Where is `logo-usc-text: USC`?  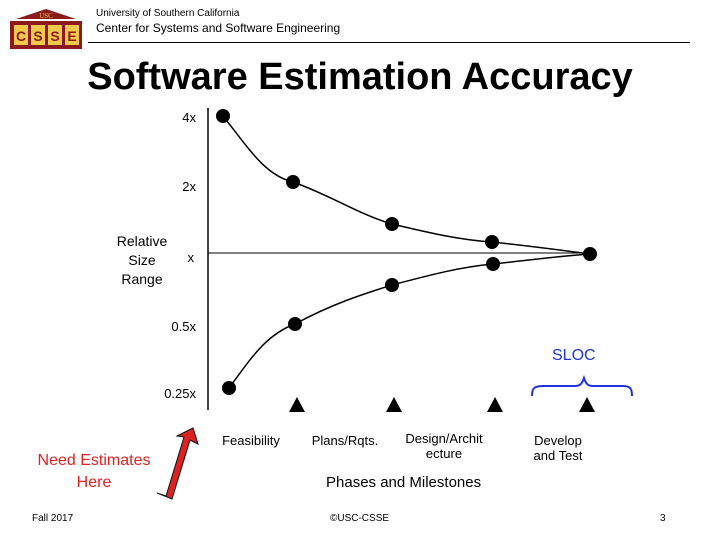
logo-usc-text: USC is located at coordinates (46, 16).